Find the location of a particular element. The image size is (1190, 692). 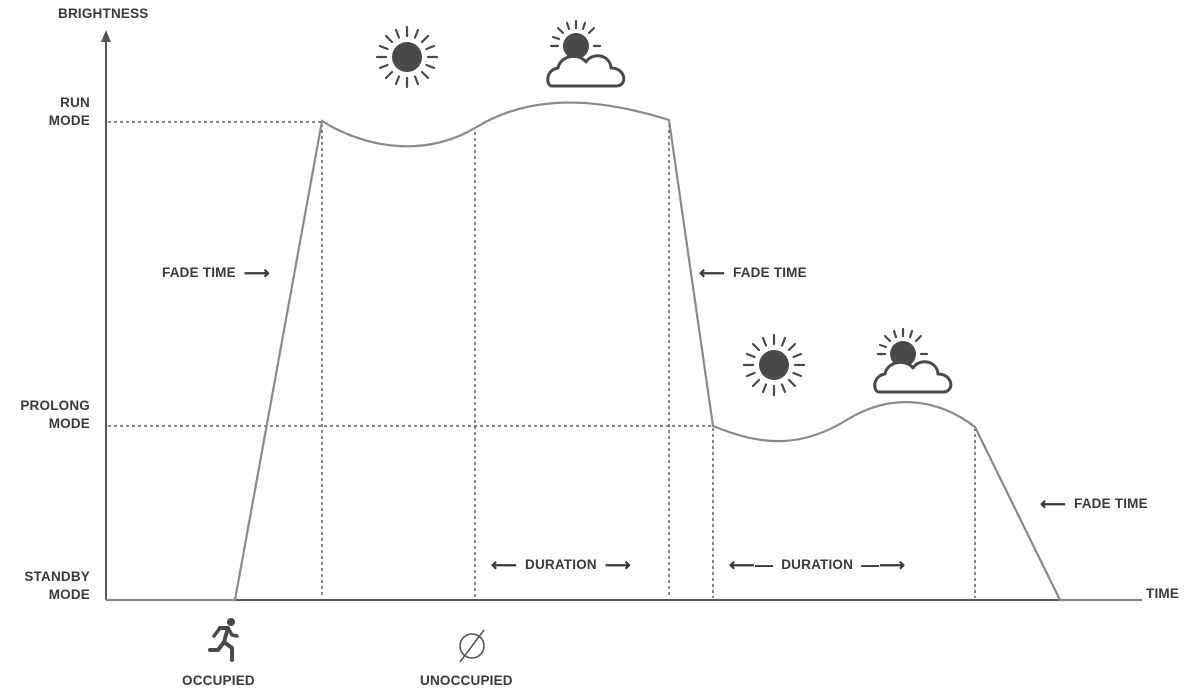

run-mode-label: RUN MODE is located at coordinates (69, 112).